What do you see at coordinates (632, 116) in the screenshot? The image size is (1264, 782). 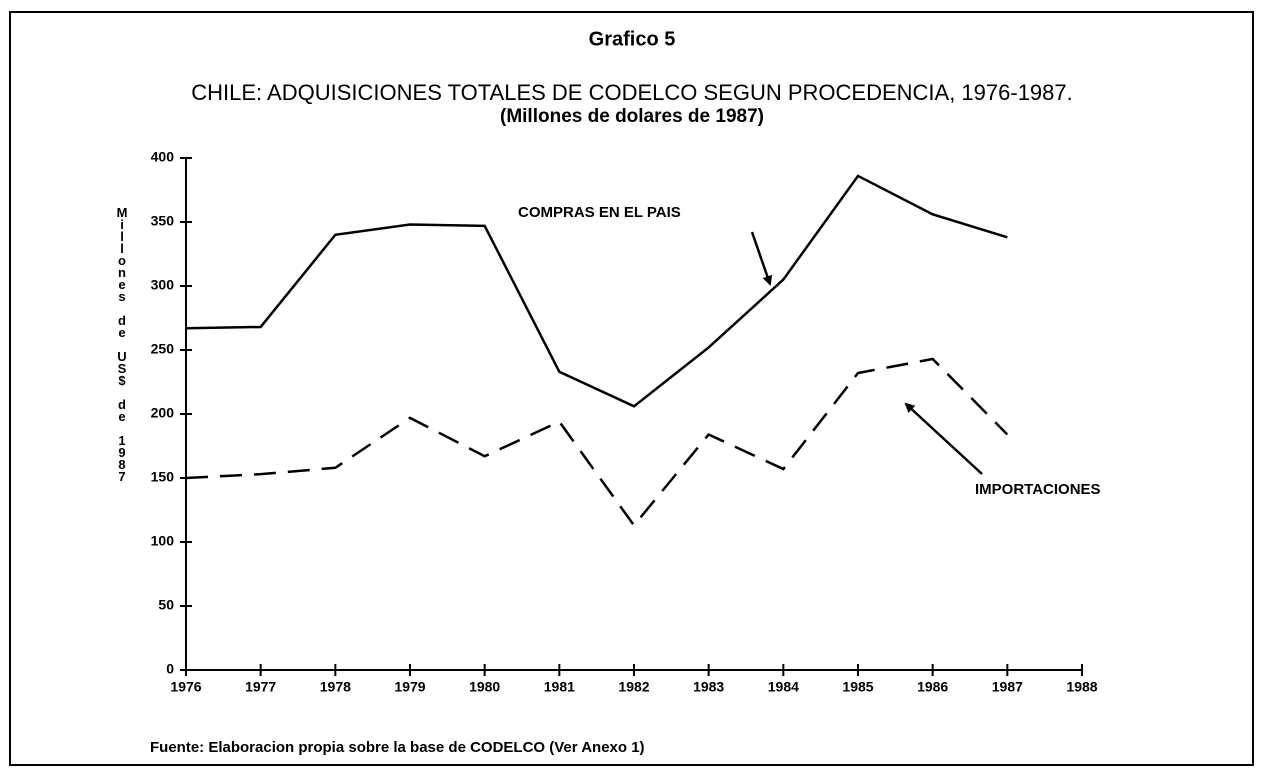 I see `chart-subtitle: (Millones de dolares de 1987)` at bounding box center [632, 116].